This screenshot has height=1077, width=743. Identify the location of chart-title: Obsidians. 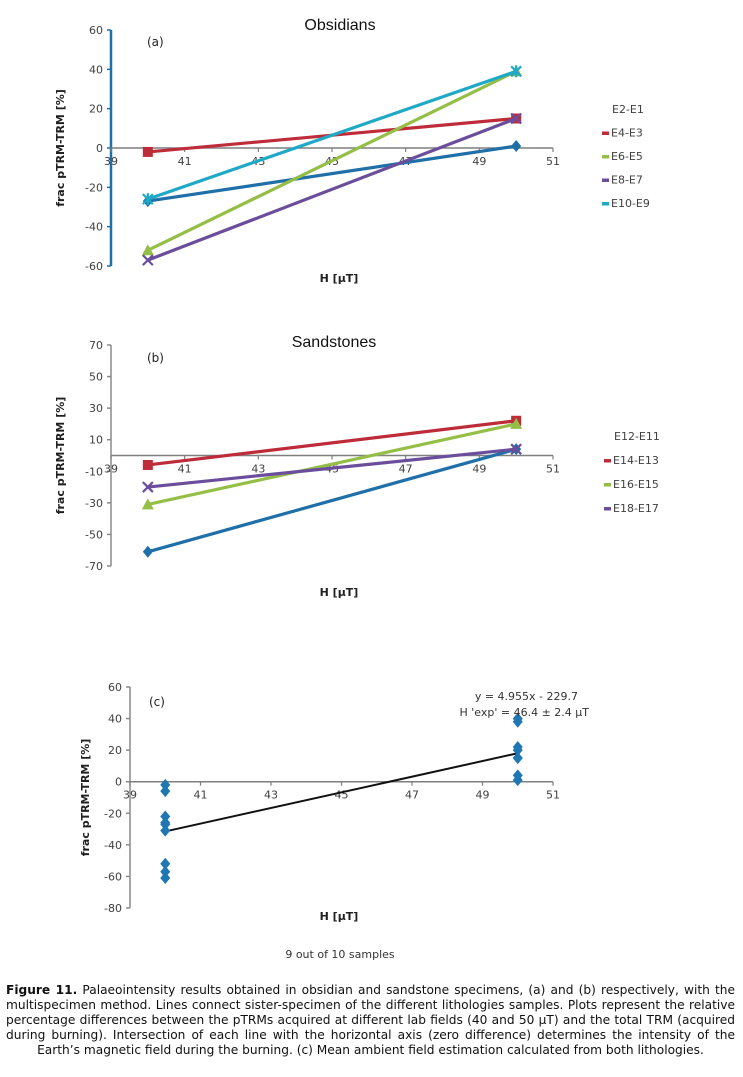
(339, 25).